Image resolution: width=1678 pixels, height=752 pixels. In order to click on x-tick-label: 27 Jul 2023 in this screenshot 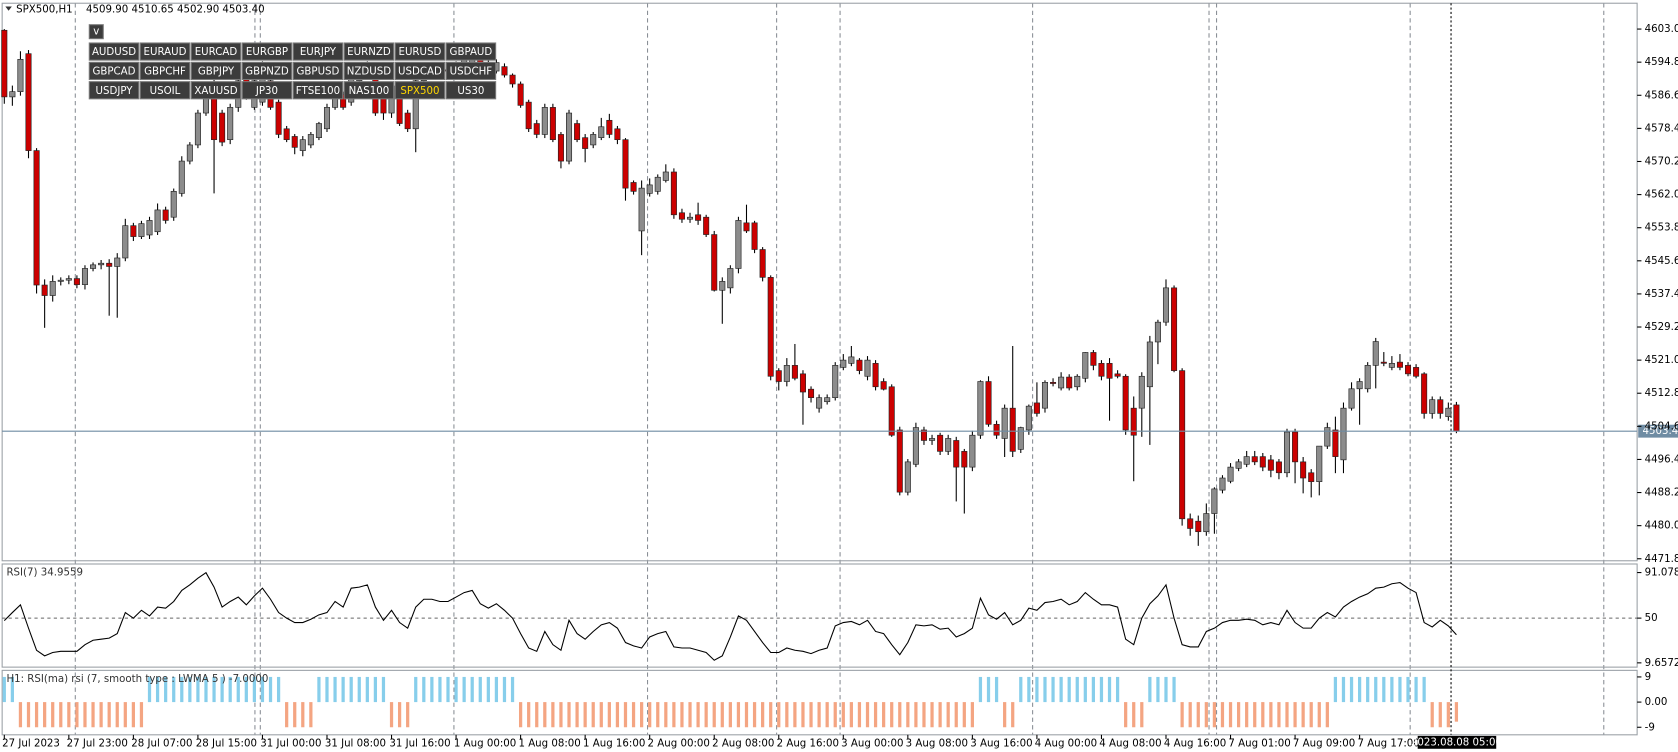, I will do `click(31, 743)`.